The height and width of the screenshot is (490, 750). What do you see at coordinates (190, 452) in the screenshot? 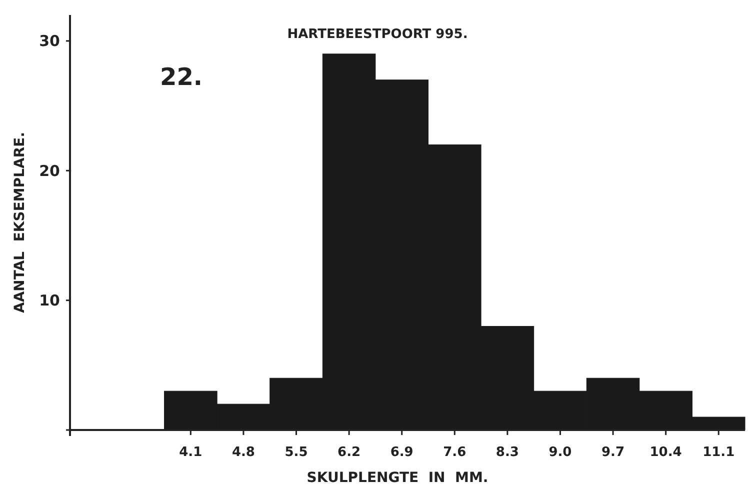
I see `x-tick-label: 4.1` at bounding box center [190, 452].